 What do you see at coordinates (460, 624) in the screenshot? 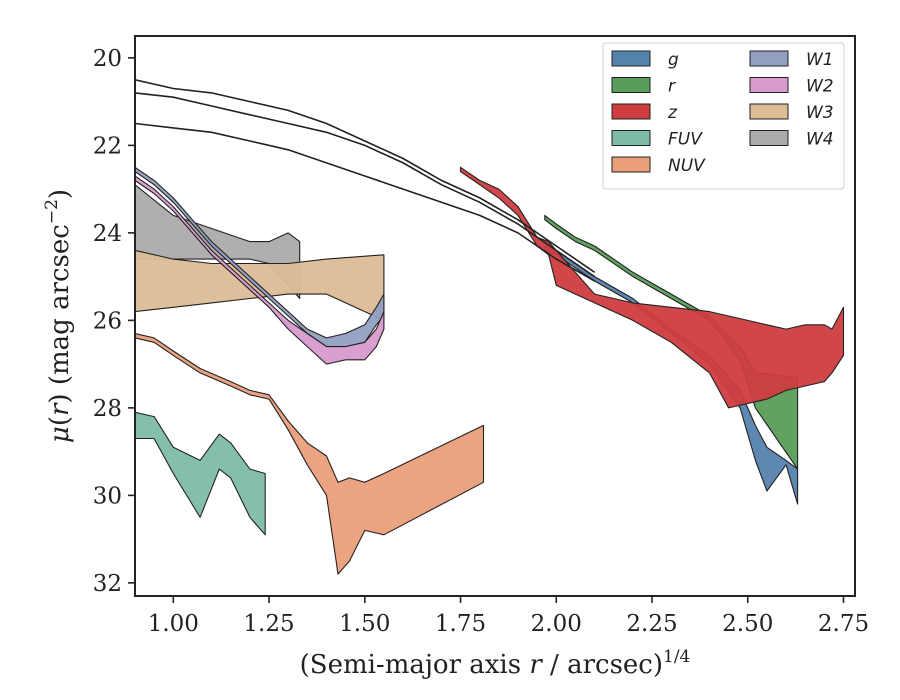
I see `x-tick-label: 1.75` at bounding box center [460, 624].